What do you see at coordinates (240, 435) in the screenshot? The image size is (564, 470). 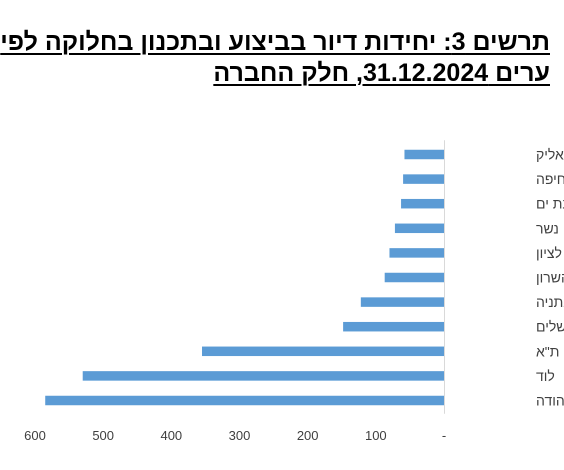 I see `tick-label: 300` at bounding box center [240, 435].